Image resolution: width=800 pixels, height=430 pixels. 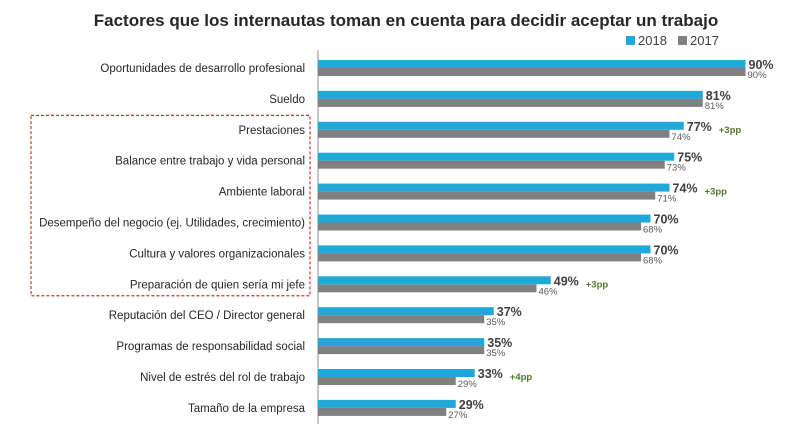 I want to click on highlight-layer, so click(x=170, y=205).